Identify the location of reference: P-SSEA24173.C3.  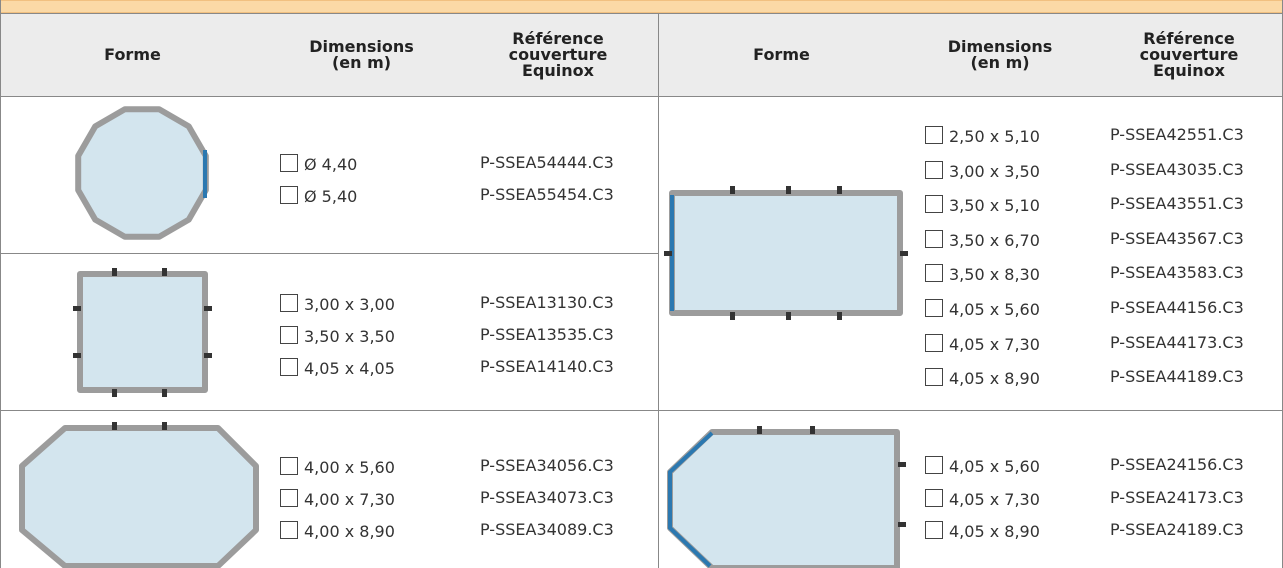
(1177, 497).